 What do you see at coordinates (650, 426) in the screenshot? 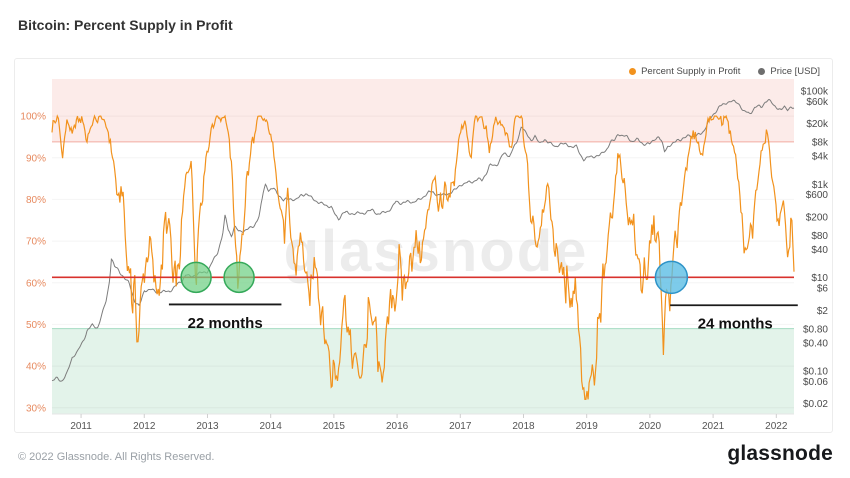
I see `x-tick-label: 2020` at bounding box center [650, 426].